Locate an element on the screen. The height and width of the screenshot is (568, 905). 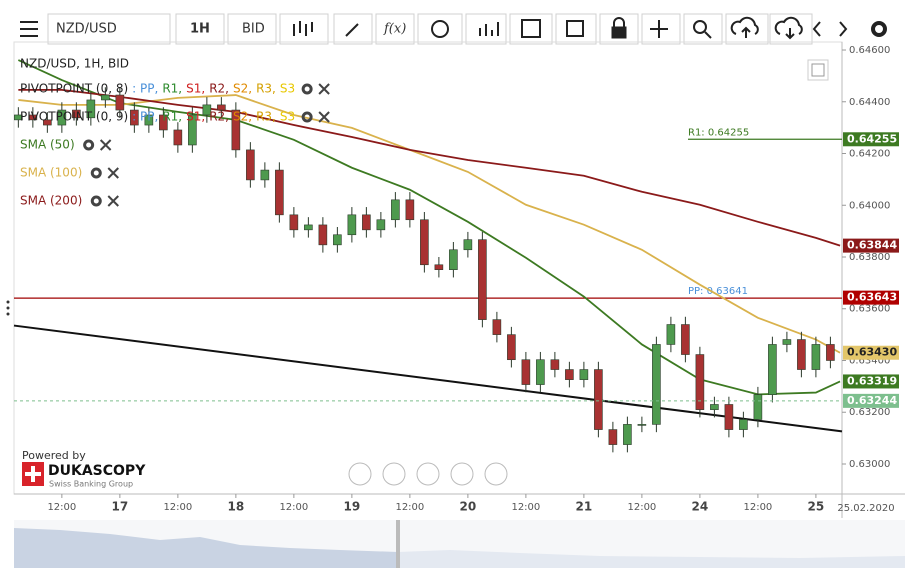
nav-reset is located at coordinates (428, 474).